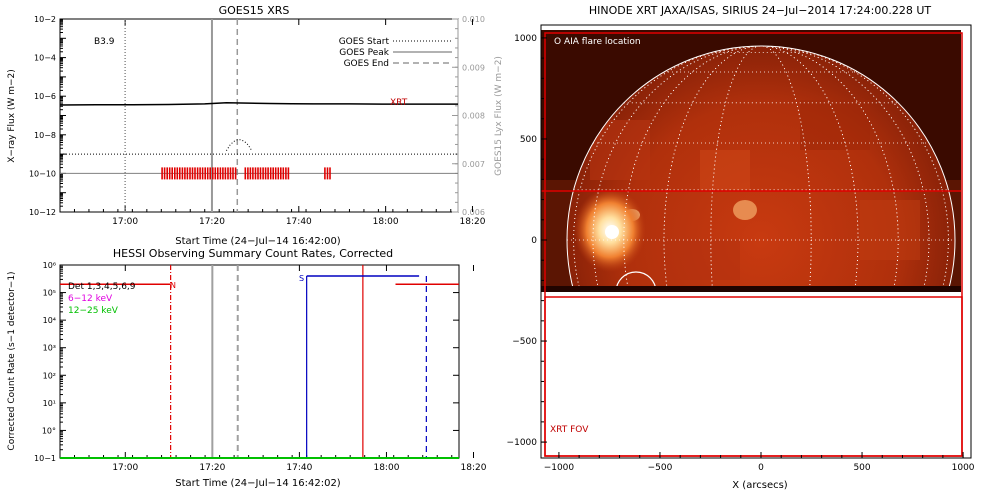  What do you see at coordinates (474, 468) in the screenshot?
I see `hessi-x-tick-label: 18:20` at bounding box center [474, 468].